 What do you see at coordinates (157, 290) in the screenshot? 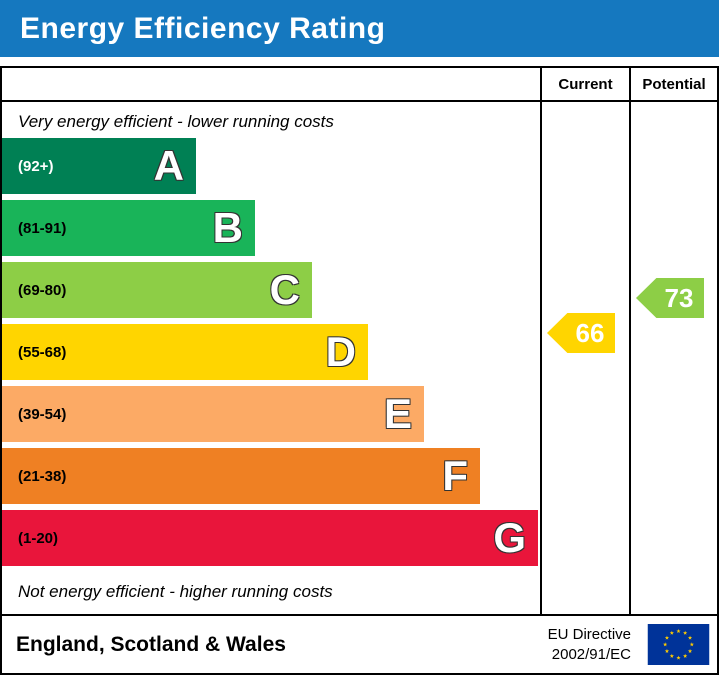
I see `band-bar-c: (69-80) C` at bounding box center [157, 290].